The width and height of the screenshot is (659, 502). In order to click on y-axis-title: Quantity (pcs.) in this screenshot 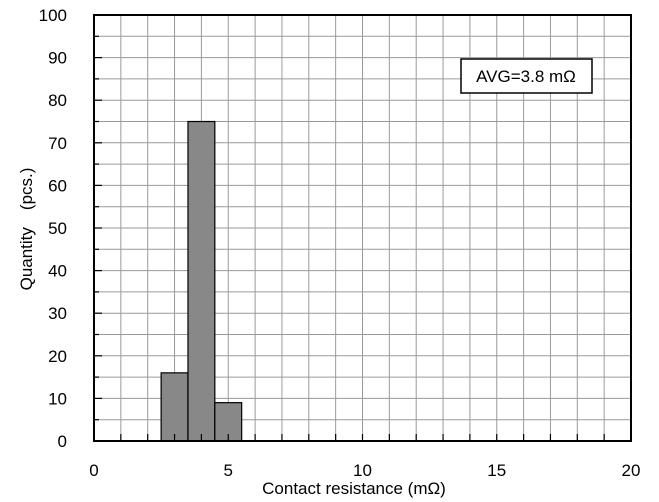, I will do `click(26, 229)`.